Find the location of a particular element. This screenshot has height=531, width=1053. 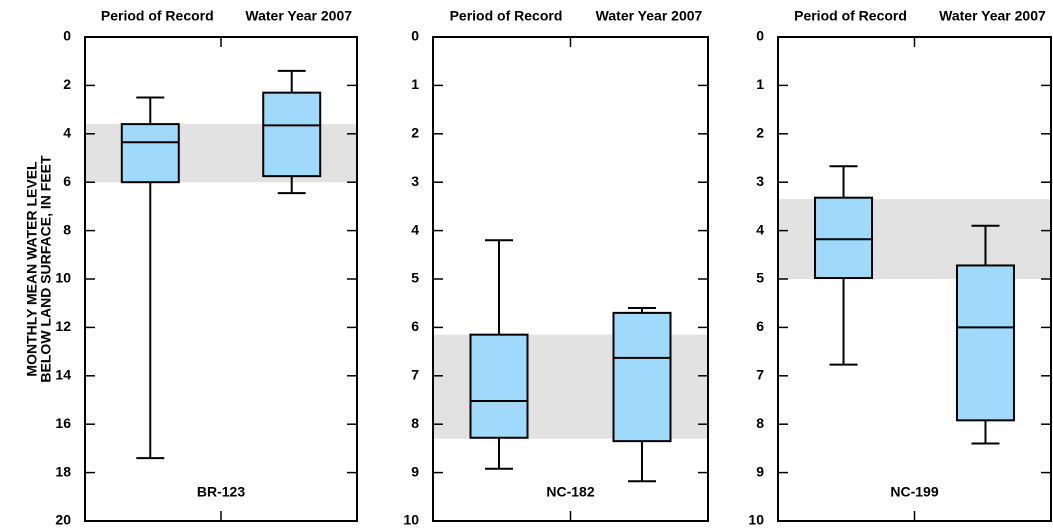

station-label: NC-199 is located at coordinates (914, 492).